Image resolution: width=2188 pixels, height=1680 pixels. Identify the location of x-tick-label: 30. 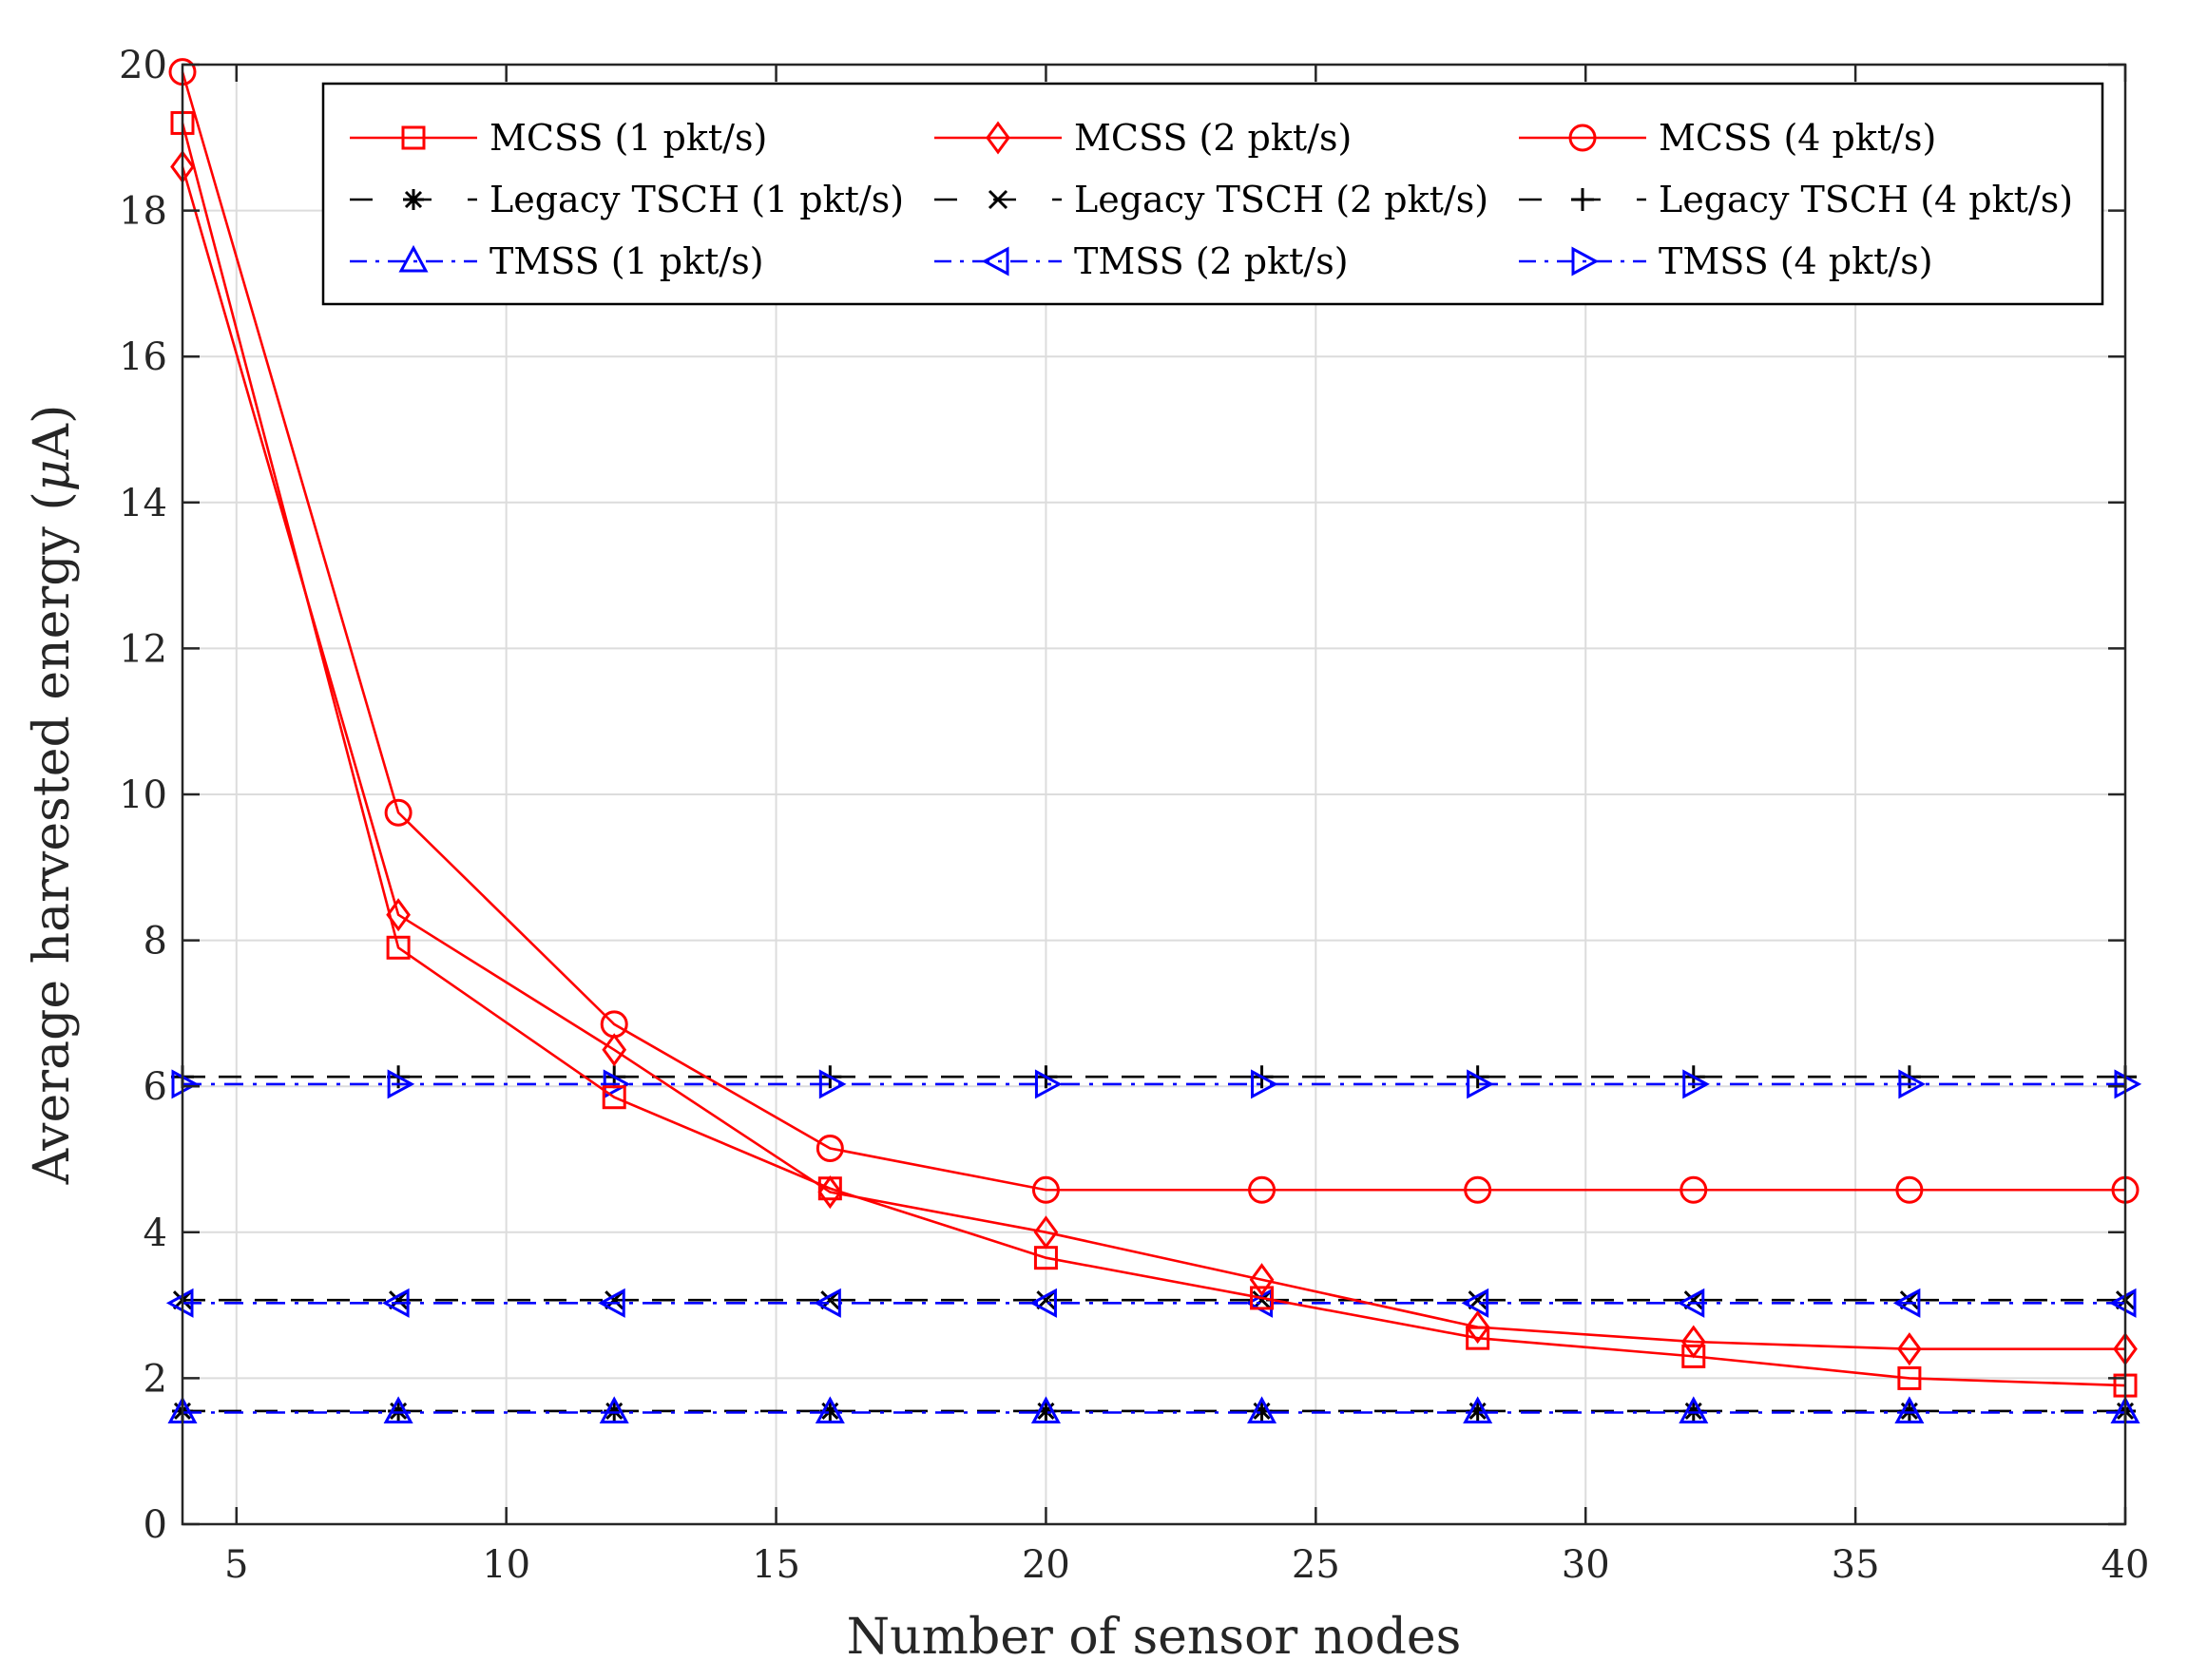
(1586, 1565).